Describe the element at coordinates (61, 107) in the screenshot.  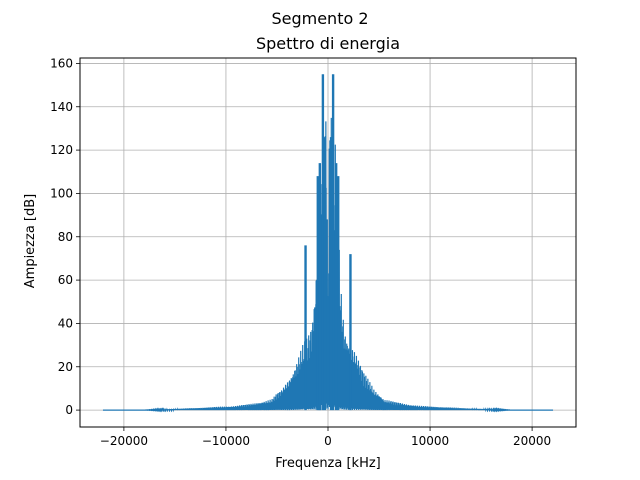
I see `y-tick-label: 140` at that location.